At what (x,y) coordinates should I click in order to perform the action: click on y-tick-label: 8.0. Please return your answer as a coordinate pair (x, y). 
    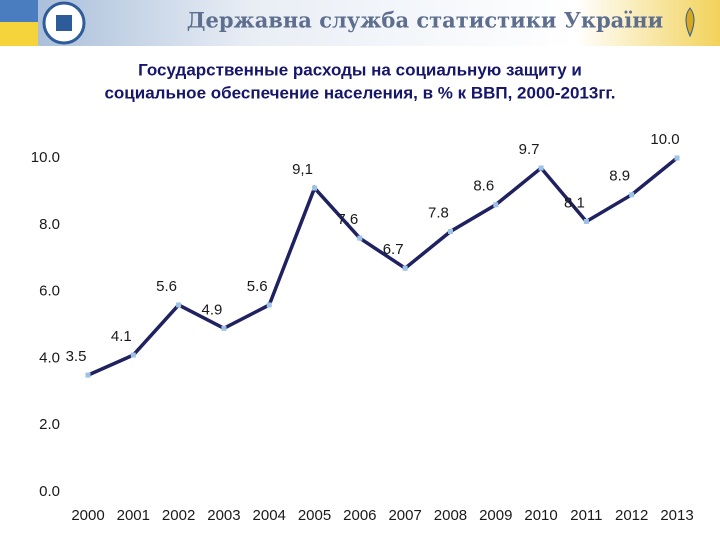
    Looking at the image, I should click on (49, 224).